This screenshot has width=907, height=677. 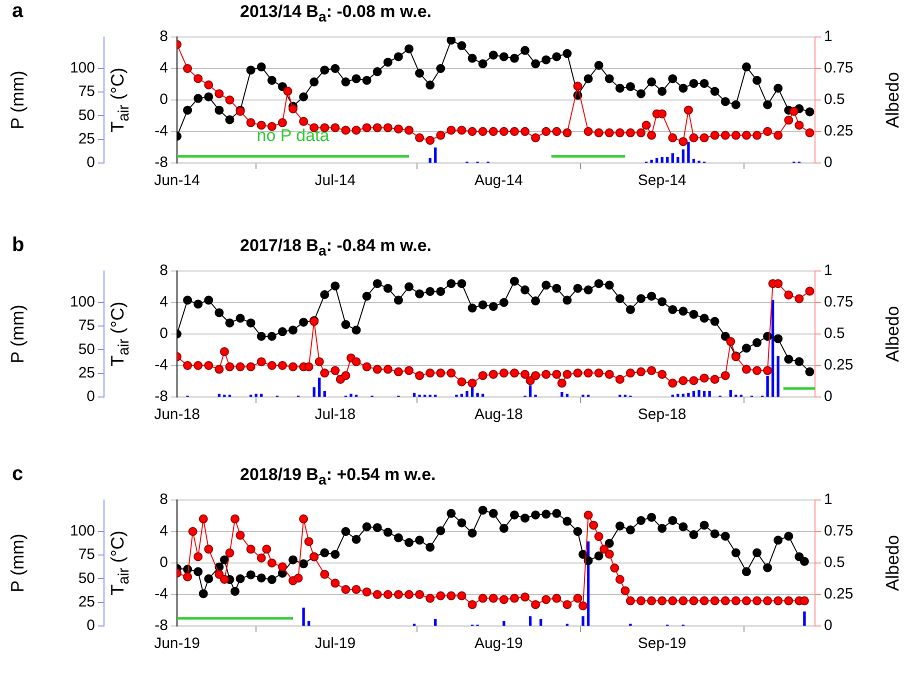 What do you see at coordinates (18, 245) in the screenshot?
I see `text: b` at bounding box center [18, 245].